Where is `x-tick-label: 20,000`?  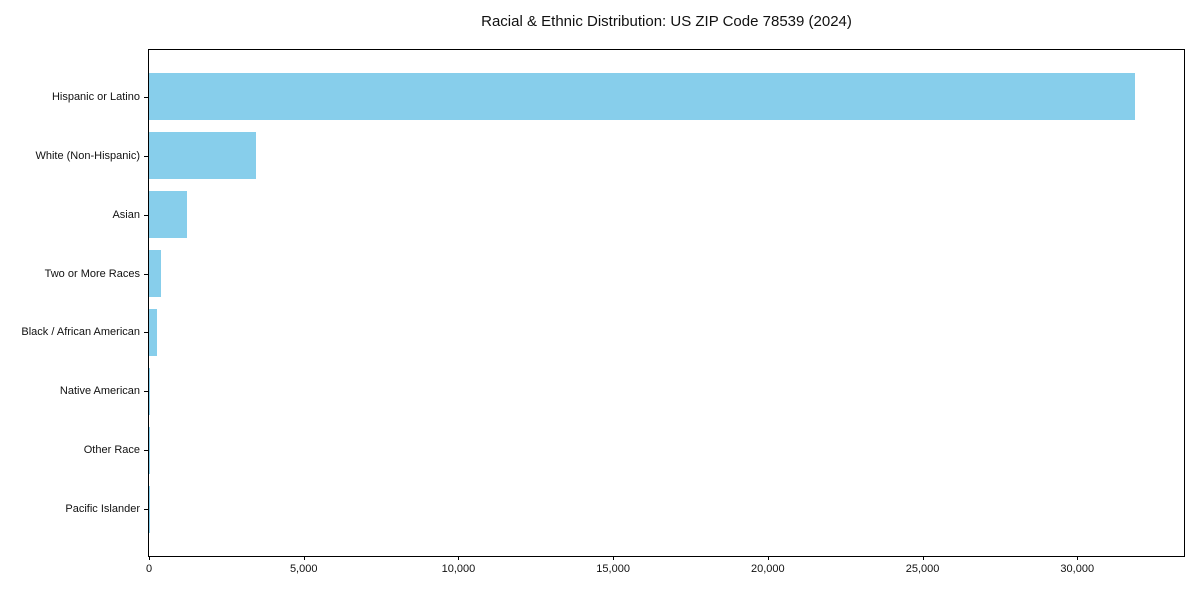
x-tick-label: 20,000 is located at coordinates (768, 569).